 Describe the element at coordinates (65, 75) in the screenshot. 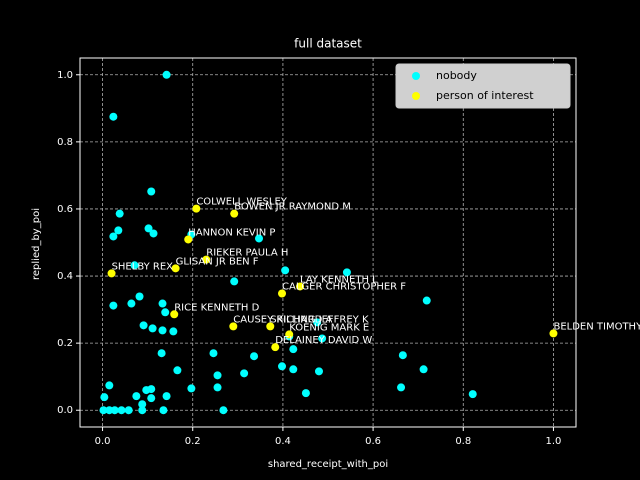

I see `y-tick-label: 1.0` at that location.